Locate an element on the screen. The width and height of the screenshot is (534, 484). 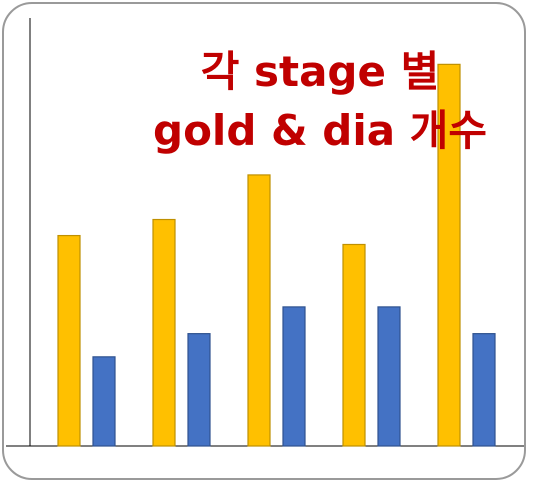
bar-series1-category4 is located at coordinates (354, 345).